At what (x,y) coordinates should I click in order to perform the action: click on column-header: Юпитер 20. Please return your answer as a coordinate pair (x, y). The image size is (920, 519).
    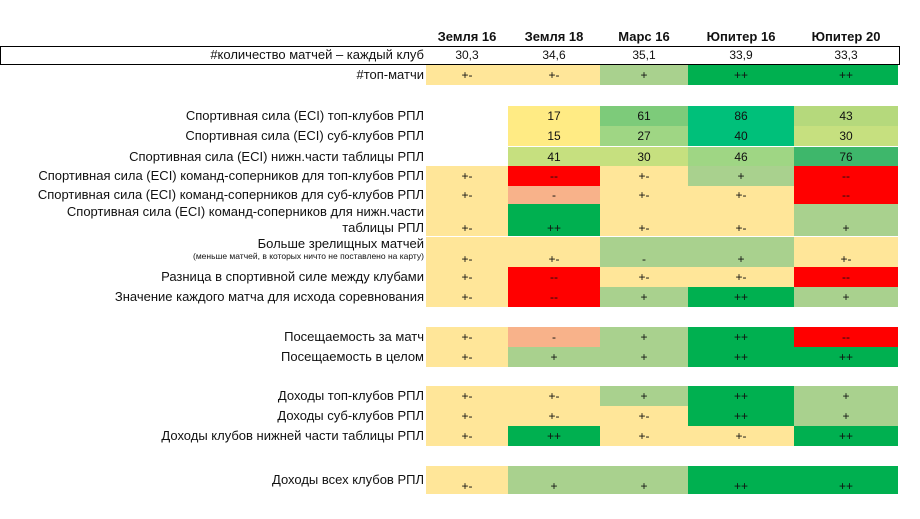
    Looking at the image, I should click on (846, 36).